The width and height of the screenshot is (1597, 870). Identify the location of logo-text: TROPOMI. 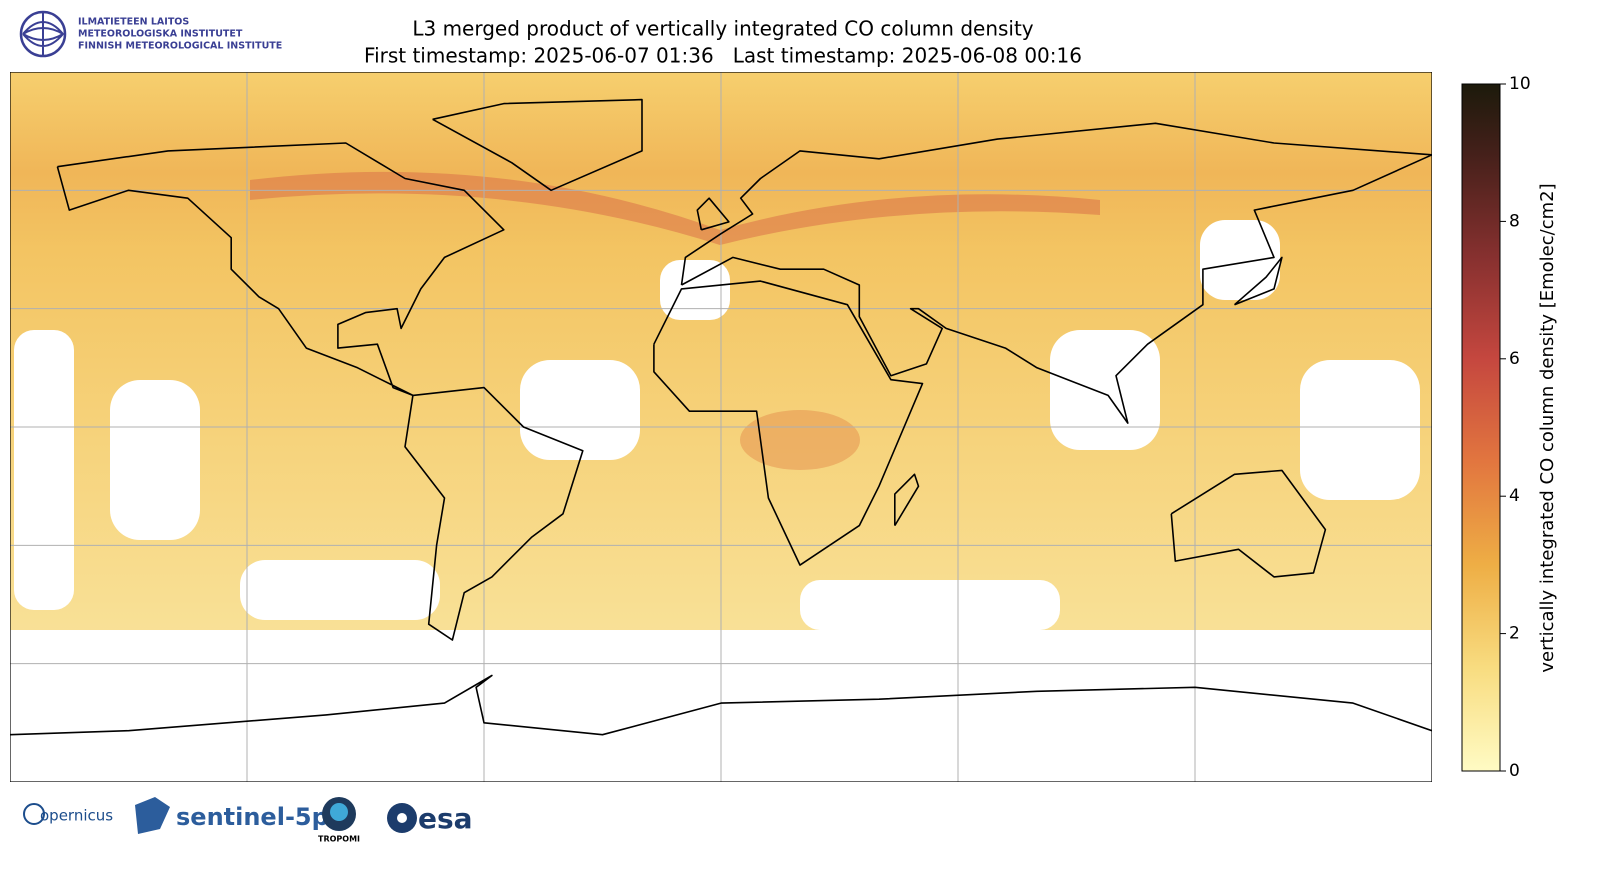
(339, 839).